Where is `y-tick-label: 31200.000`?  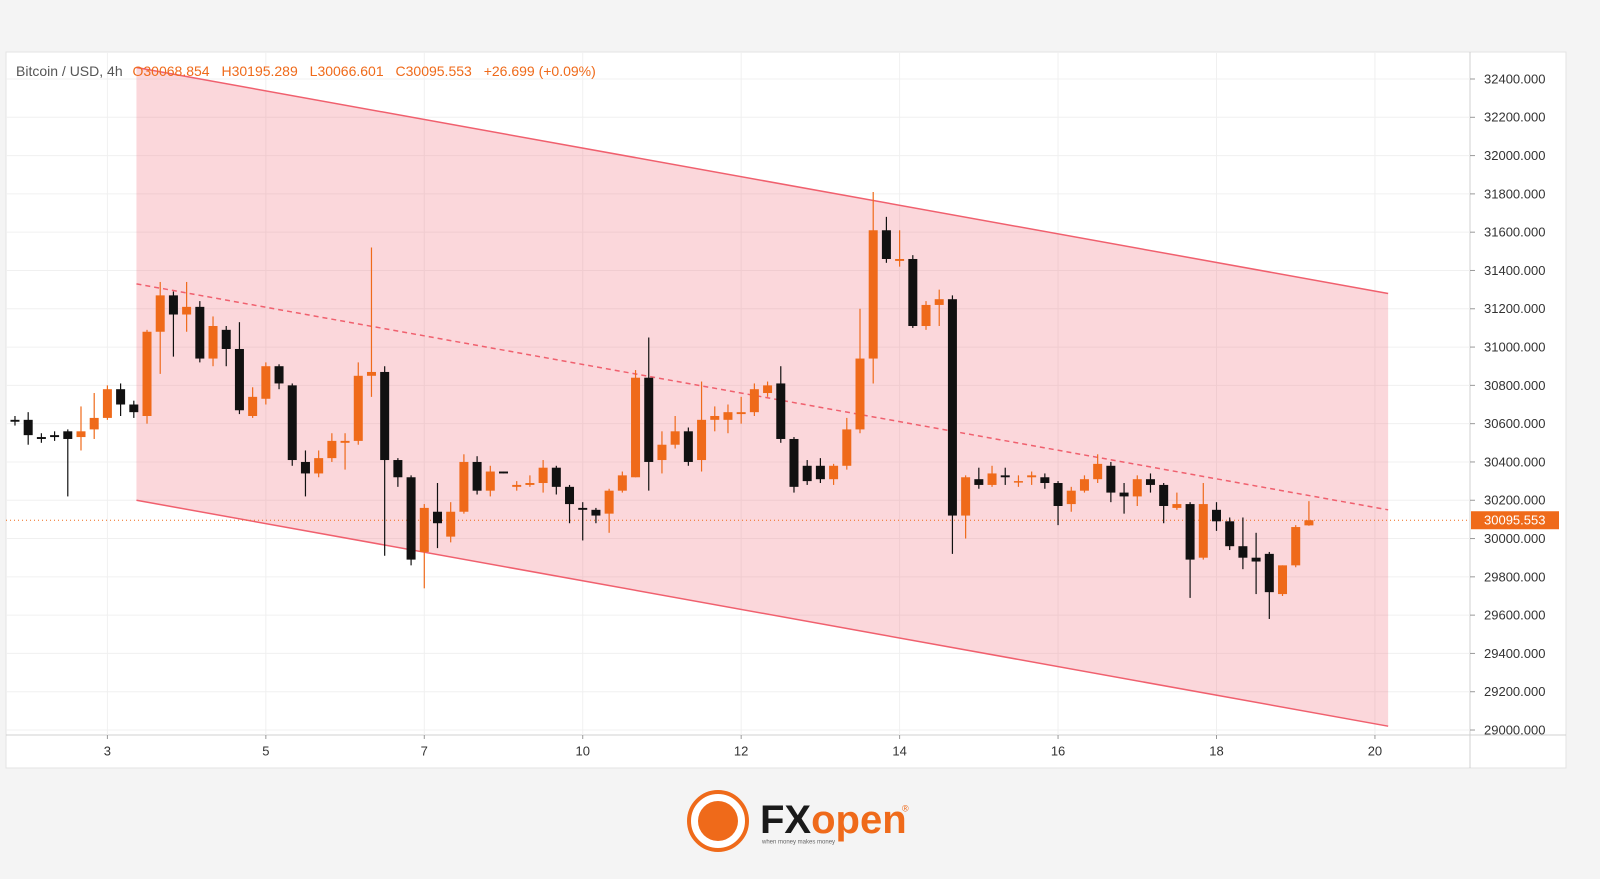
y-tick-label: 31200.000 is located at coordinates (1514, 308).